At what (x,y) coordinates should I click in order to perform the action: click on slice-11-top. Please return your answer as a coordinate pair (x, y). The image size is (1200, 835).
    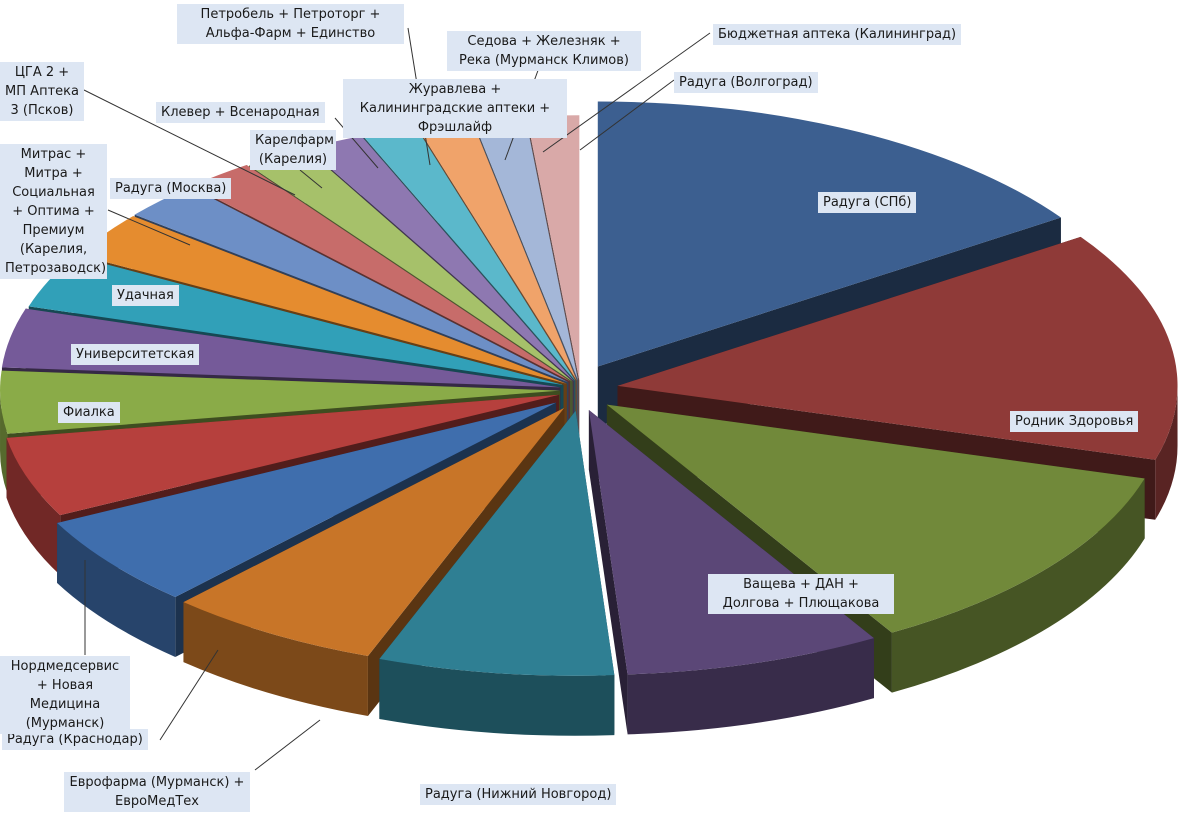
    Looking at the image, I should click on (322, 300).